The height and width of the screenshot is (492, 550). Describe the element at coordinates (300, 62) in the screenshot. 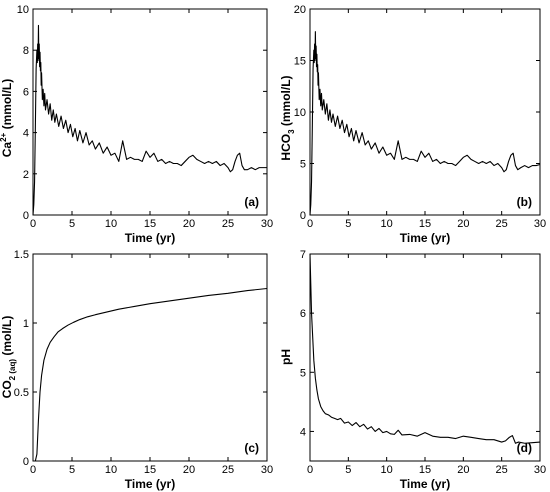

I see `y-tick-label: 15` at that location.